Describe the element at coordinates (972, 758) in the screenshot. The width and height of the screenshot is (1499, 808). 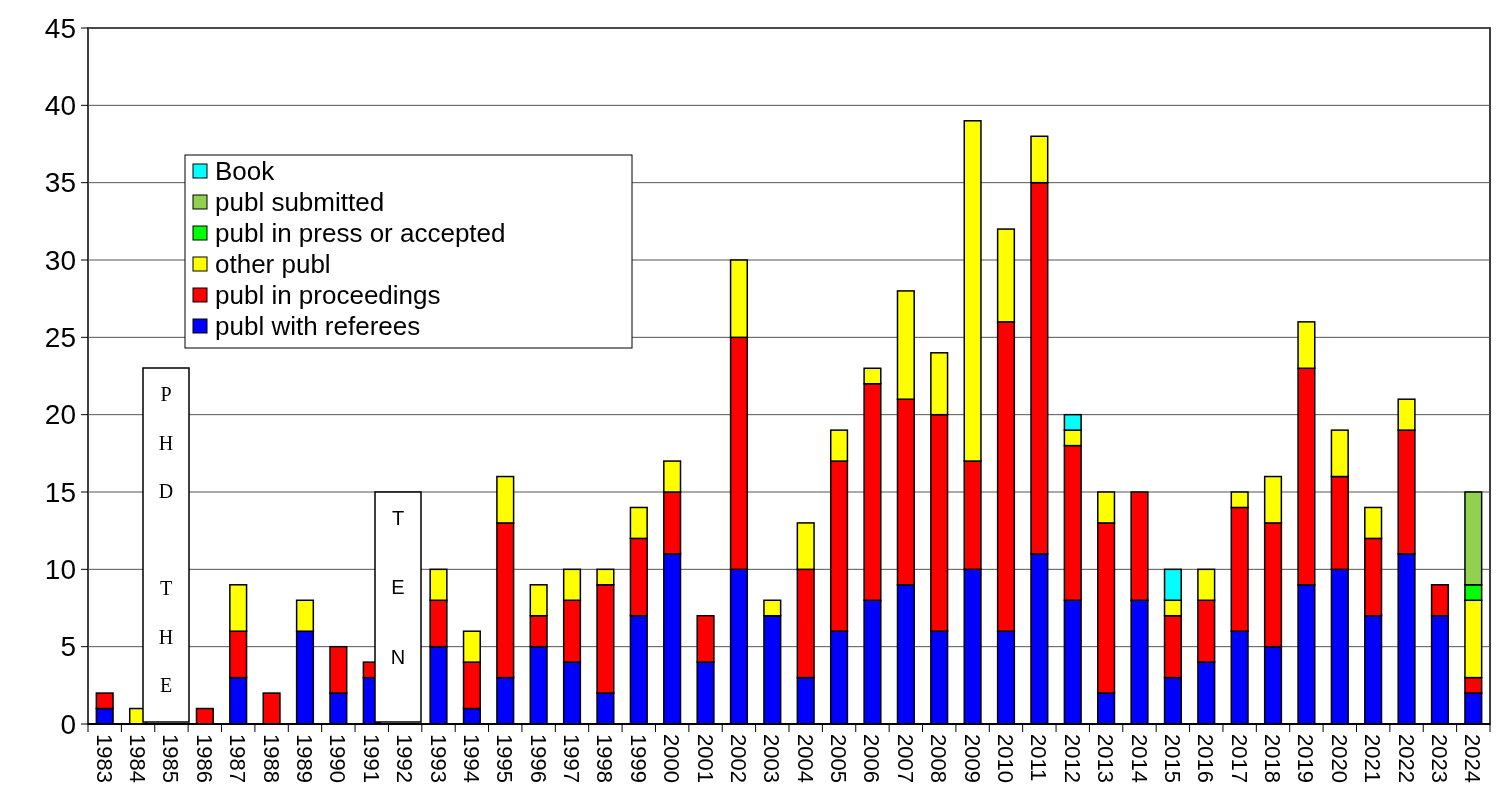
I see `x-tick-label: 2009` at that location.